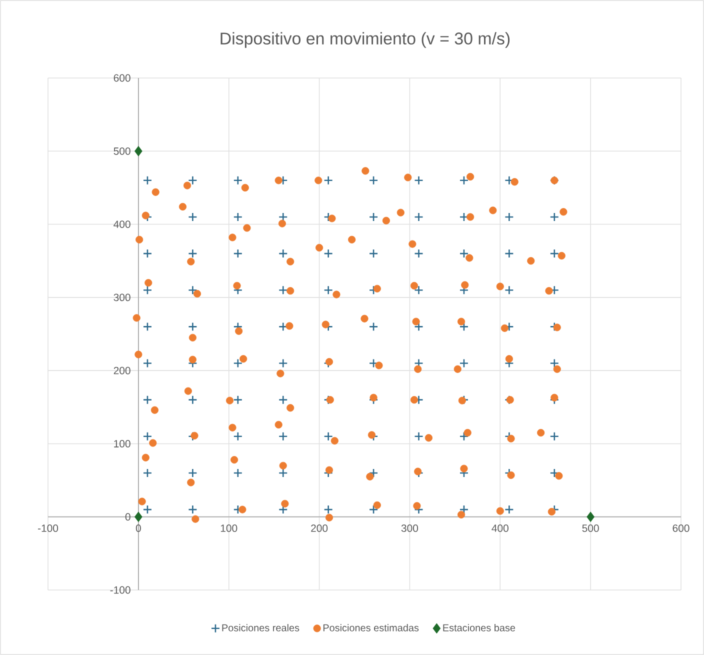 This screenshot has width=704, height=655. What do you see at coordinates (409, 528) in the screenshot?
I see `x-tick-label: 300` at bounding box center [409, 528].